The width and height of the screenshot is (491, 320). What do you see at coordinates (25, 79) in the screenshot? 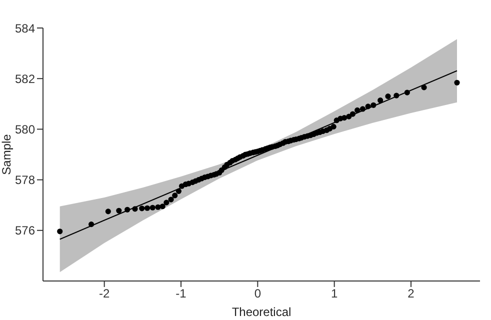
I see `y-tick-label: 582` at bounding box center [25, 79].